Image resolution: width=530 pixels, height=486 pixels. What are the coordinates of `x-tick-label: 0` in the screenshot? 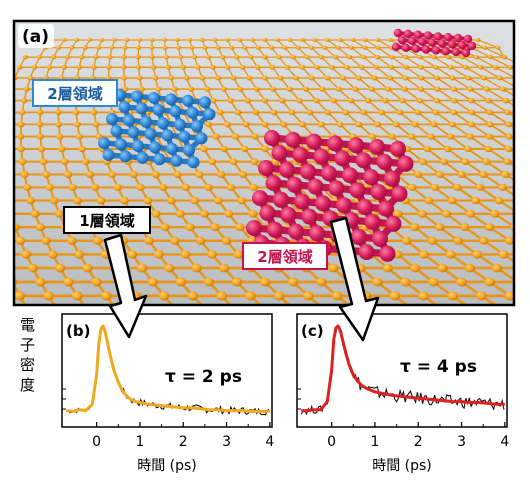 It's located at (96, 442).